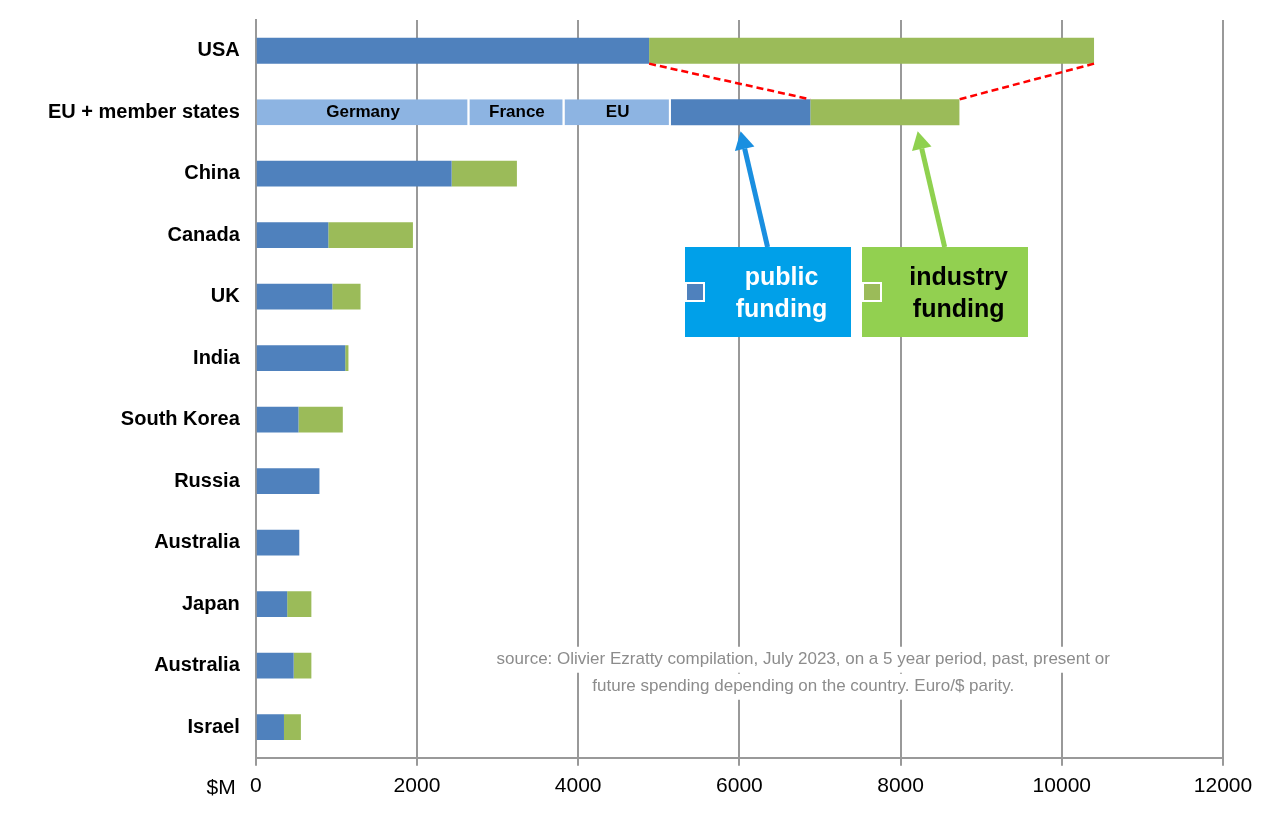  What do you see at coordinates (1223, 785) in the screenshot?
I see `x-tick-label: 12000` at bounding box center [1223, 785].